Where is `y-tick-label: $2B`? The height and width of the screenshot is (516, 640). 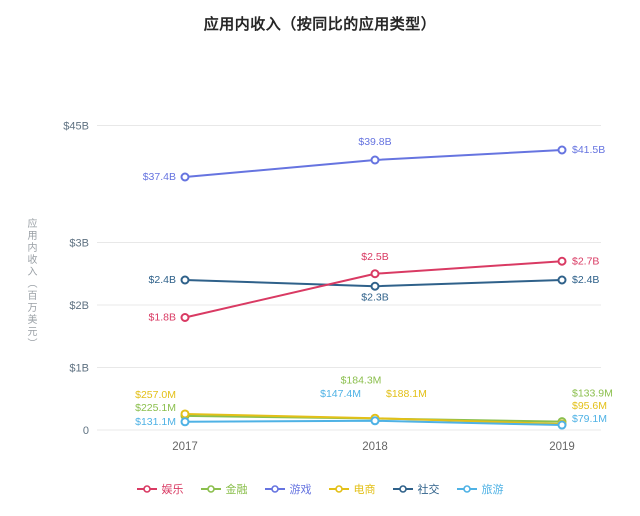
y-tick-label: $2B is located at coordinates (79, 306).